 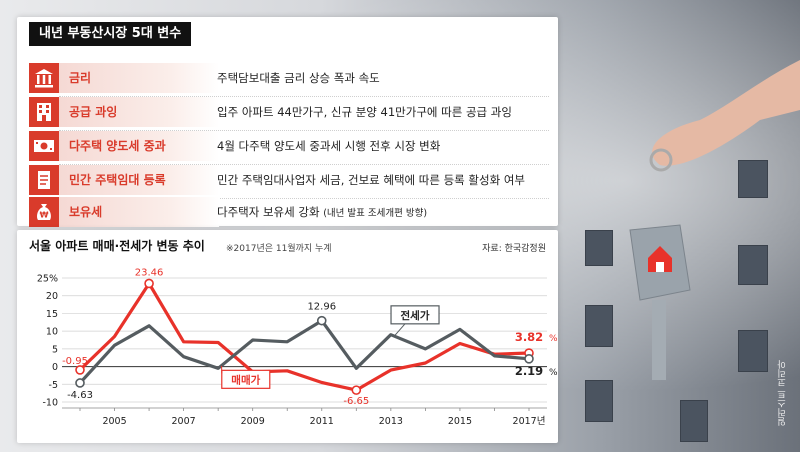 What do you see at coordinates (117, 146) in the screenshot?
I see `variable-label: 다주택 양도세 중과` at bounding box center [117, 146].